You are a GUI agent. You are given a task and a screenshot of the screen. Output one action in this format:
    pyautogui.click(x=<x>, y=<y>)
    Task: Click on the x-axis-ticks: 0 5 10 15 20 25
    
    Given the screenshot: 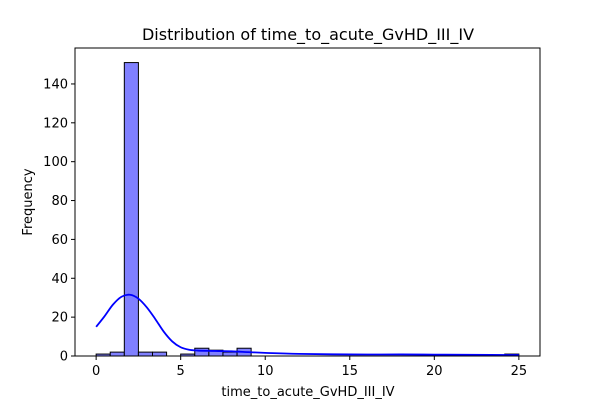 What is the action you would take?
    pyautogui.click(x=309, y=367)
    